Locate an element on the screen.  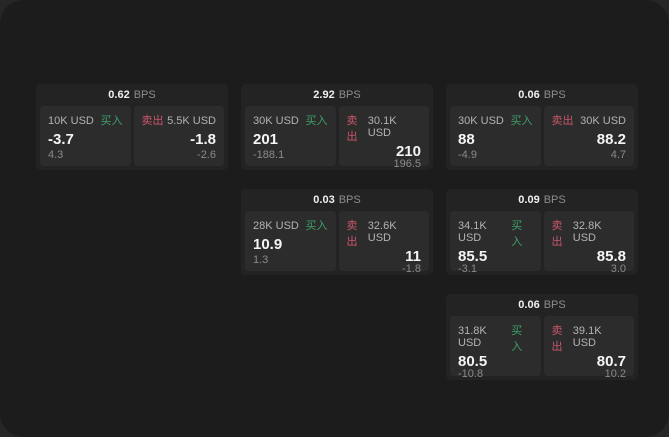
sell-change: 3.0 is located at coordinates (618, 269).